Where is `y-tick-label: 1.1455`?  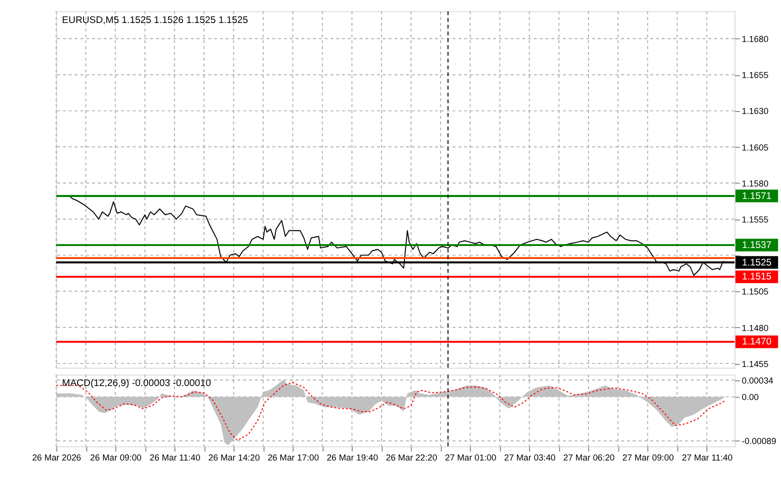 y-tick-label: 1.1455 is located at coordinates (755, 363).